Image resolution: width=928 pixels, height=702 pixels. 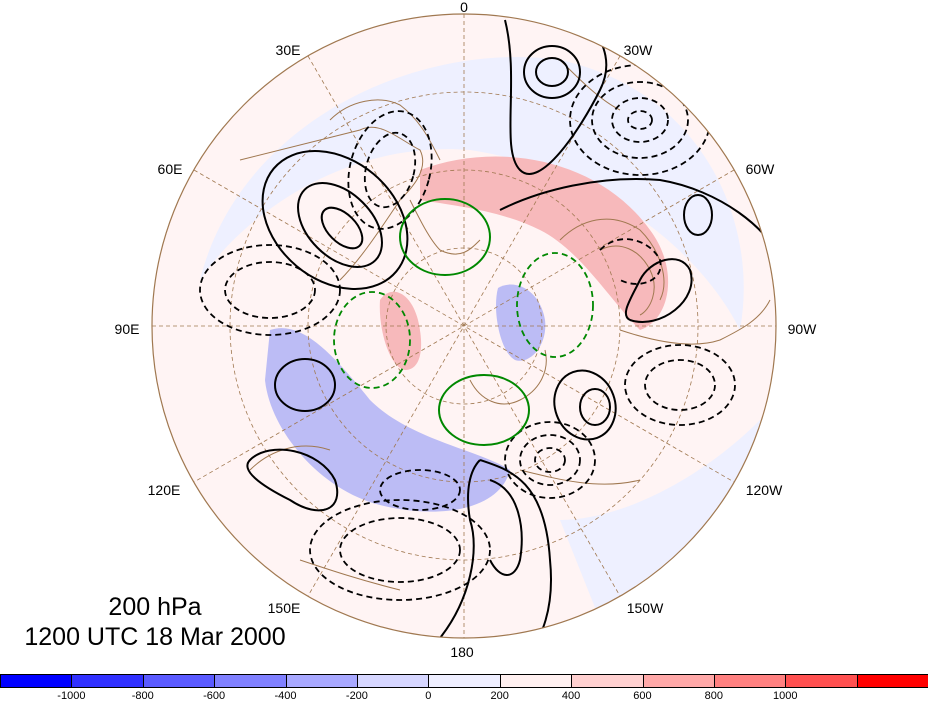 What do you see at coordinates (288, 50) in the screenshot?
I see `lon-label-30e: 30E` at bounding box center [288, 50].